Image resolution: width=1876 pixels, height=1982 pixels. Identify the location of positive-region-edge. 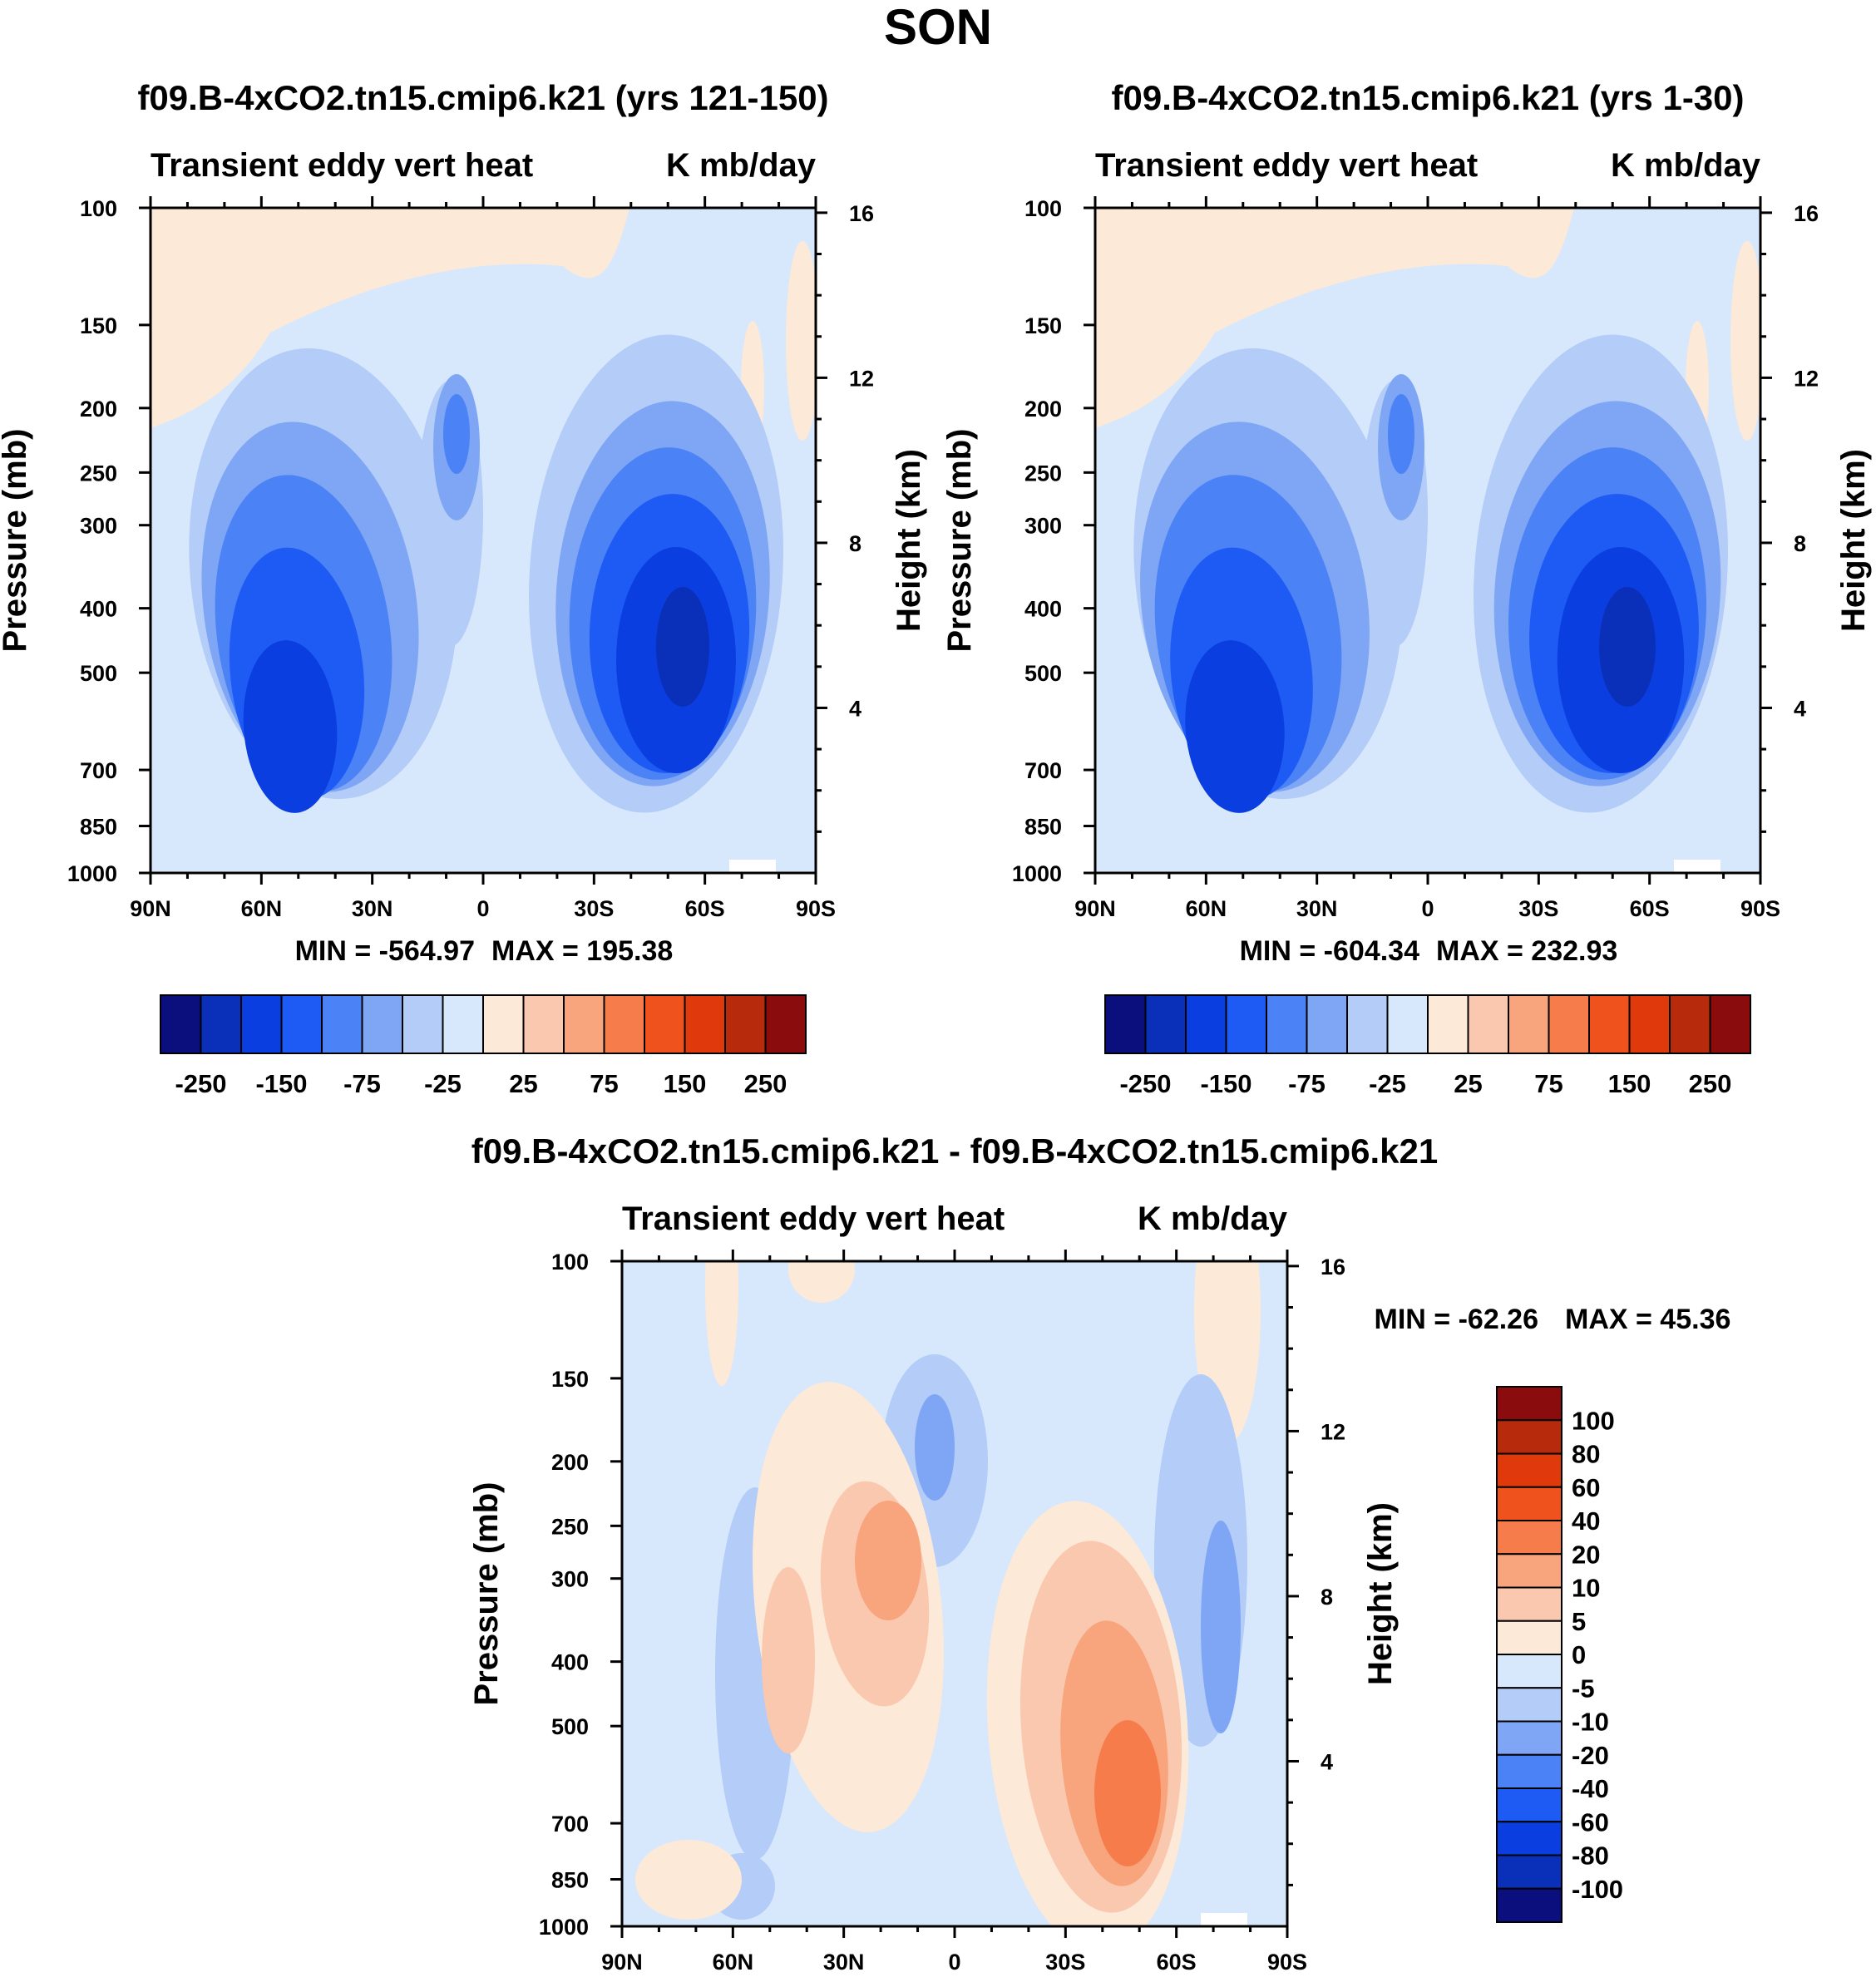
(801, 341).